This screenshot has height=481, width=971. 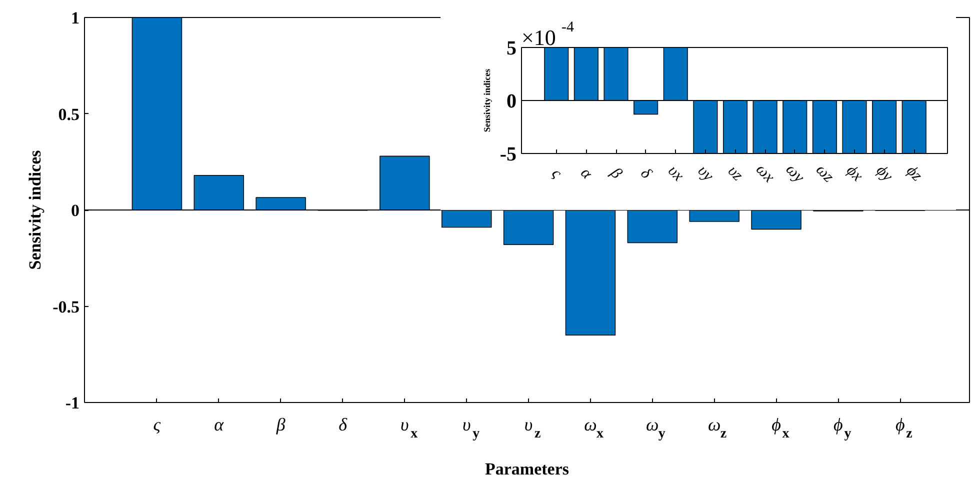 What do you see at coordinates (75, 18) in the screenshot?
I see `y-tick-label: 1` at bounding box center [75, 18].